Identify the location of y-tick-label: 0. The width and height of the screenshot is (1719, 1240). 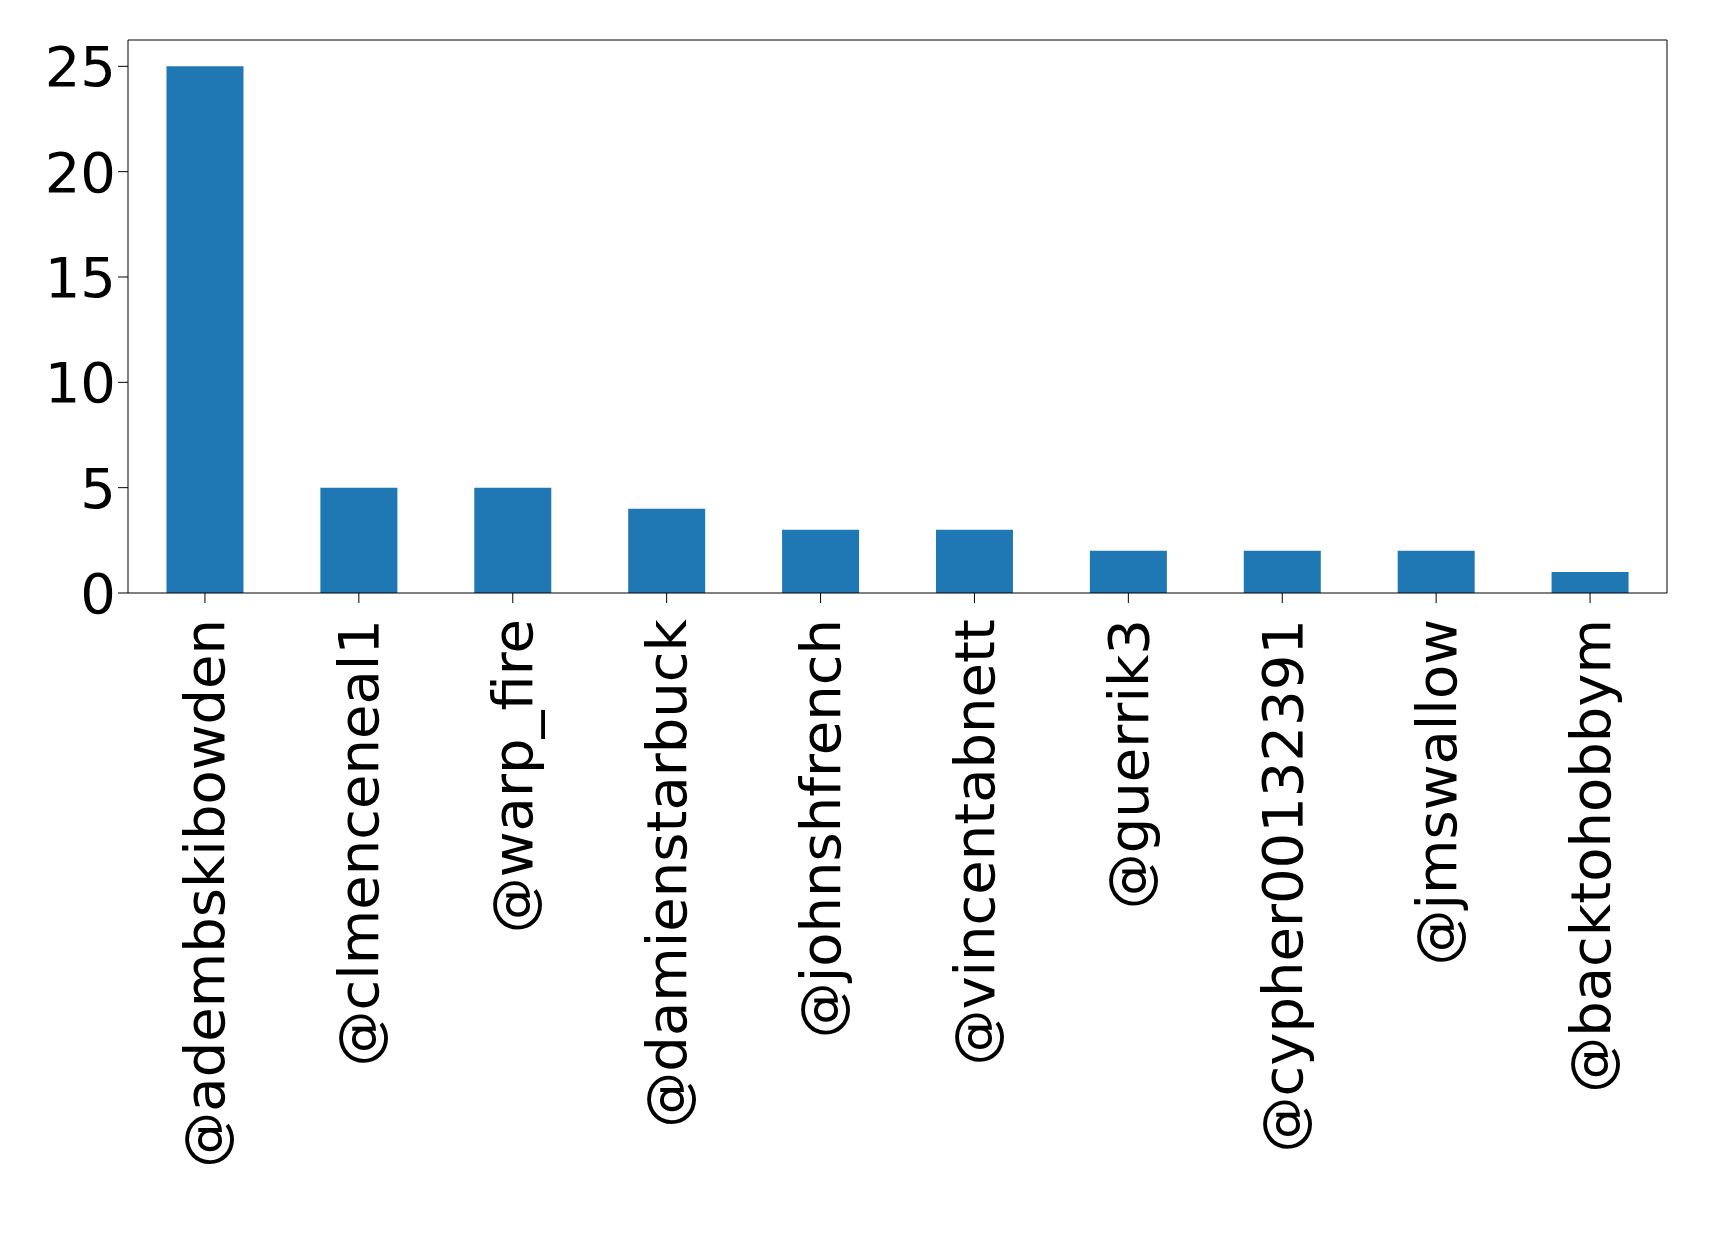
(98, 593).